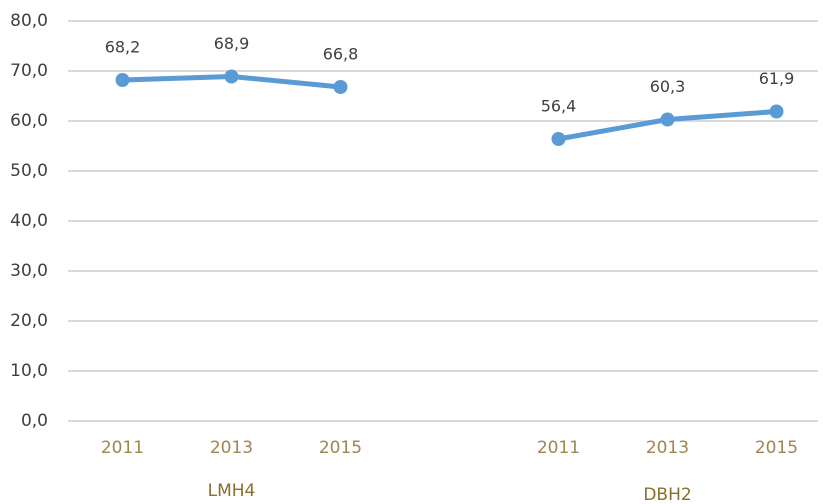  Describe the element at coordinates (29, 71) in the screenshot. I see `y-tick-label: 70,0` at that location.